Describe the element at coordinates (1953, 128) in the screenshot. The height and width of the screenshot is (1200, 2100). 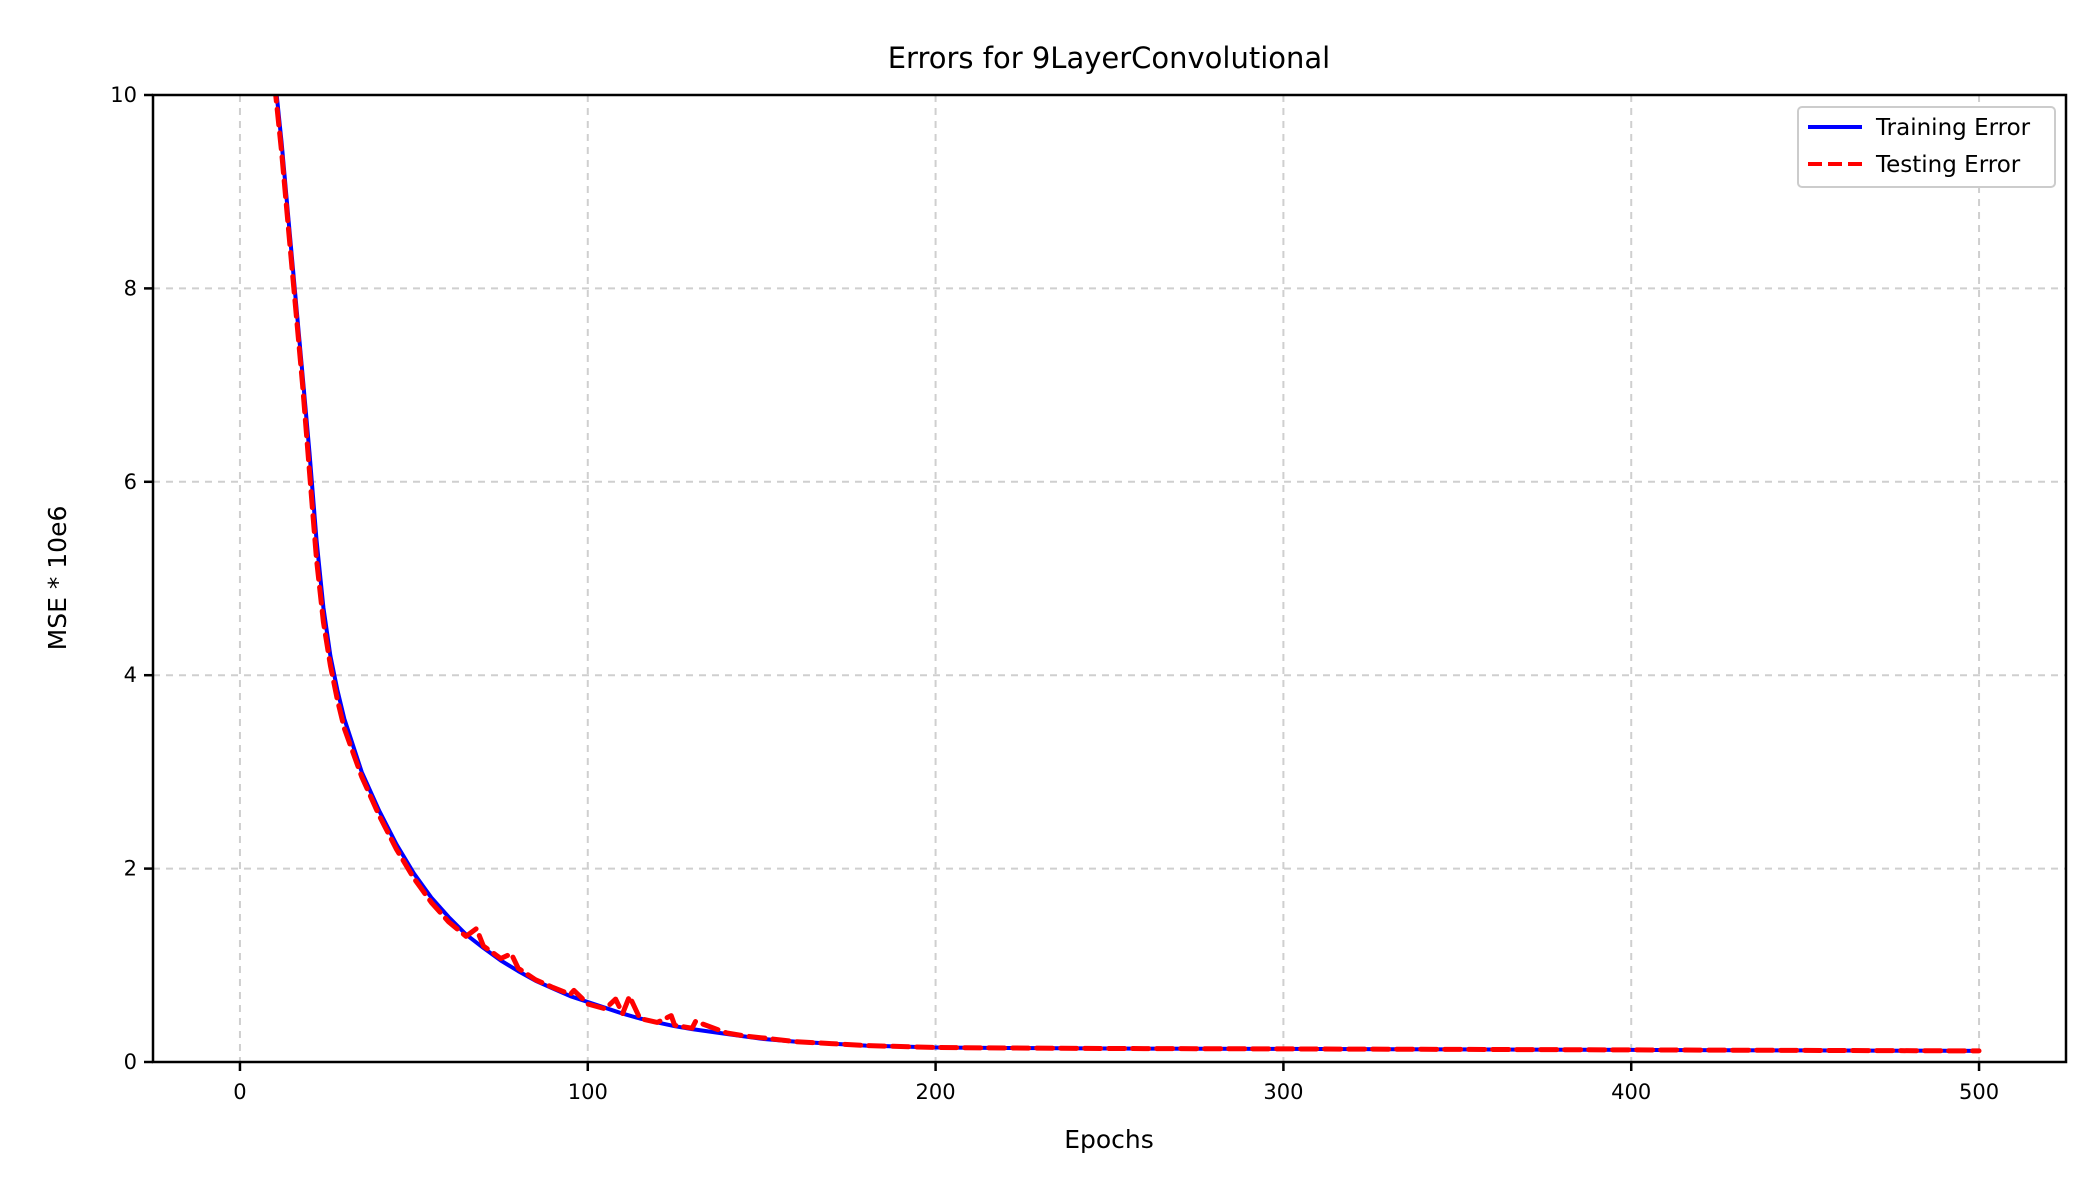
I see `legend-label-training: Training Error` at that location.